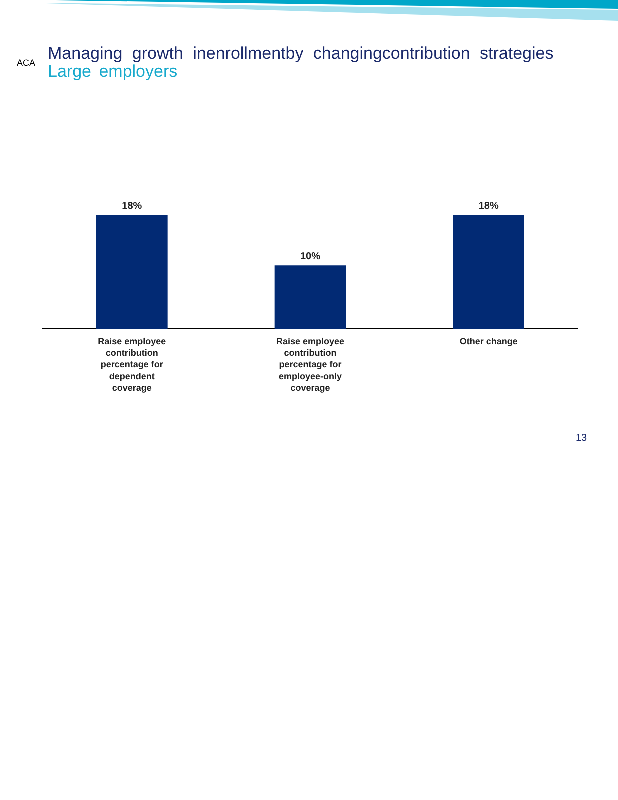 This screenshot has height=800, width=618. What do you see at coordinates (132, 365) in the screenshot?
I see `x-tick-label: Raise employee contribution percentage for dependent coverage` at bounding box center [132, 365].